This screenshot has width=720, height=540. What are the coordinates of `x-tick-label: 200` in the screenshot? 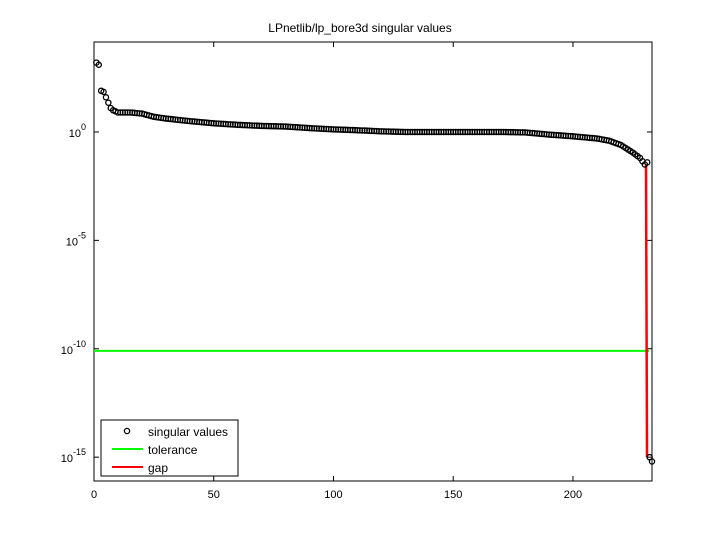 It's located at (573, 495).